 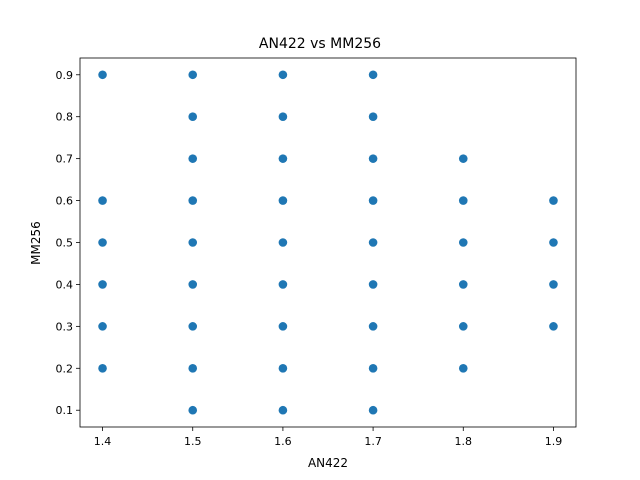 I want to click on x-tick-label: 1.5, so click(x=193, y=441).